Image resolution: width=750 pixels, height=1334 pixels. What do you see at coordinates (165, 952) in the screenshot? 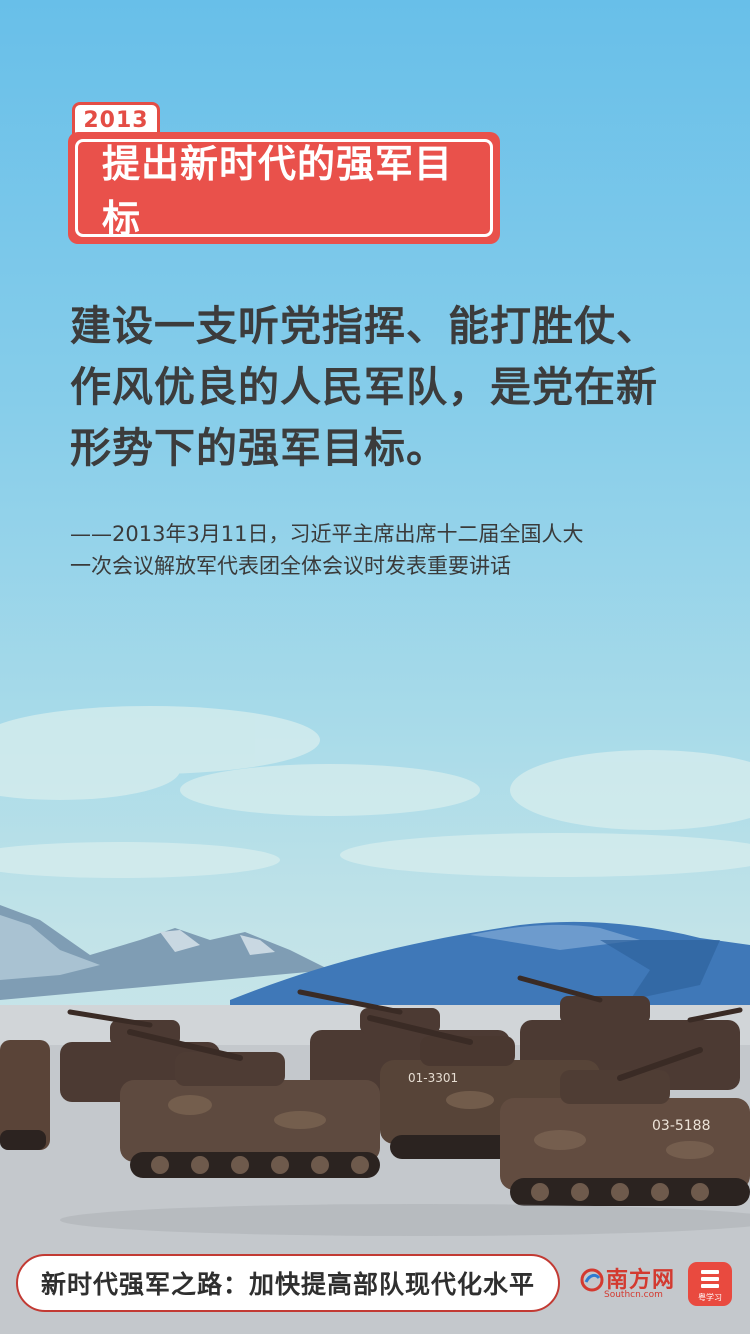
I see `mountains-left` at bounding box center [165, 952].